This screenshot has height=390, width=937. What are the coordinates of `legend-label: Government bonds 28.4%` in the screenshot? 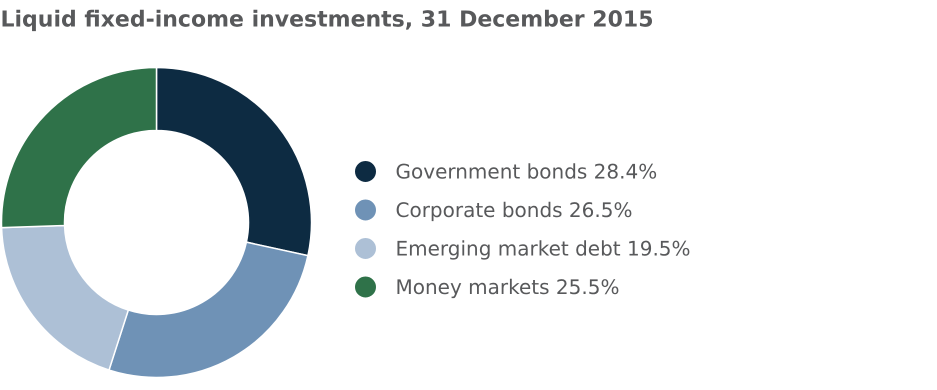 It's located at (527, 172).